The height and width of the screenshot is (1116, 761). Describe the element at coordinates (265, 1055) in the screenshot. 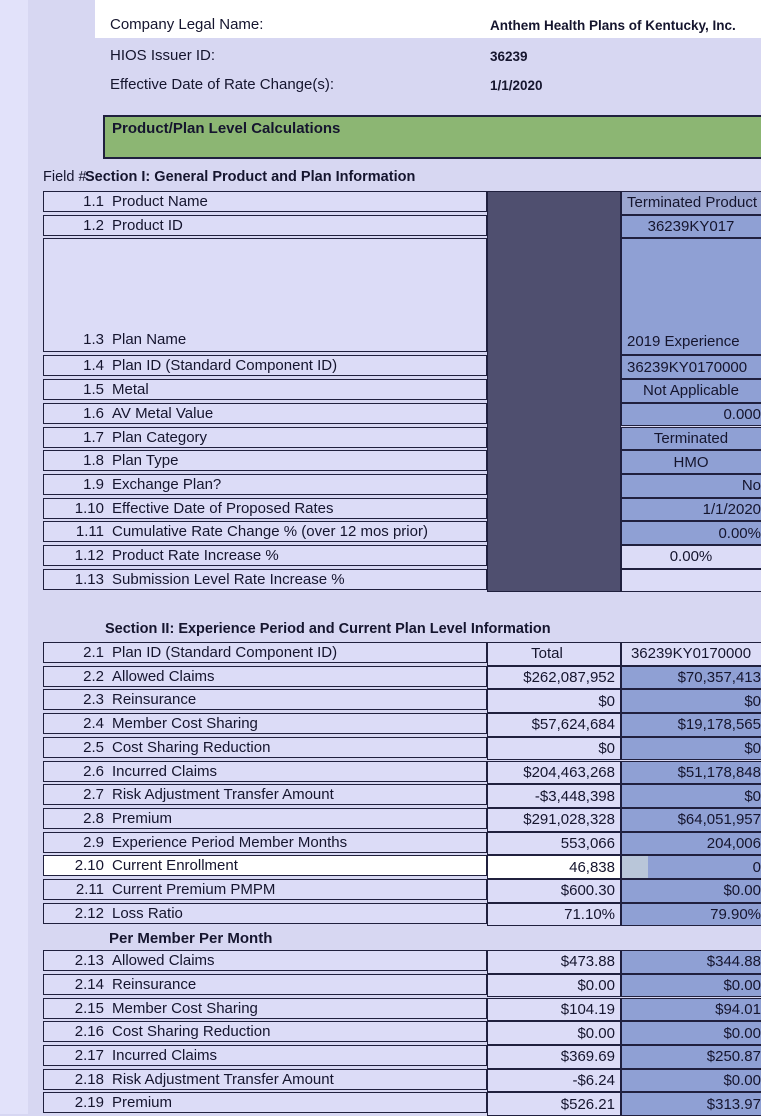

I see `field-label-cell: 2.17 Incurred Claims` at that location.